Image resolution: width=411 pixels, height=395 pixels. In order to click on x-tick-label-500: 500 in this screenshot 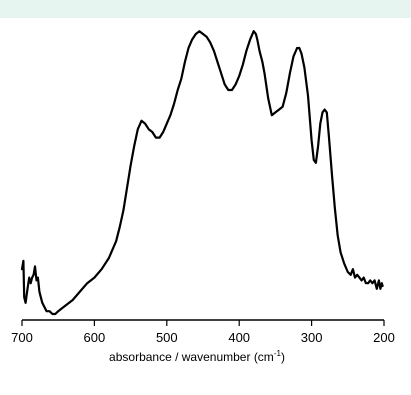, I will do `click(167, 337)`.